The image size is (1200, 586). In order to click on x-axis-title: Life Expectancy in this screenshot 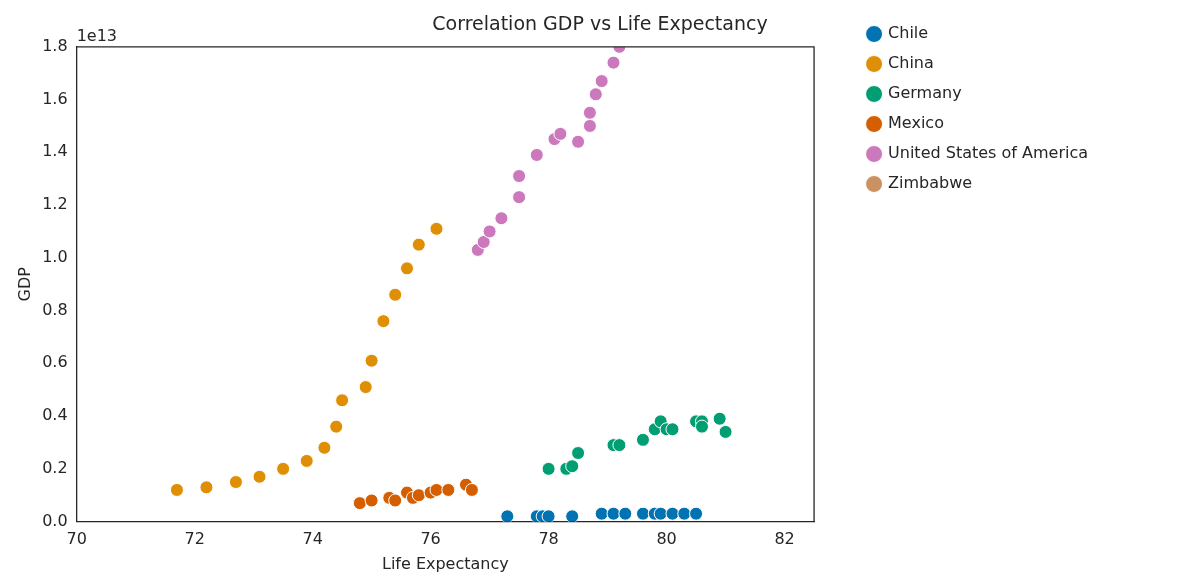, I will do `click(445, 563)`.